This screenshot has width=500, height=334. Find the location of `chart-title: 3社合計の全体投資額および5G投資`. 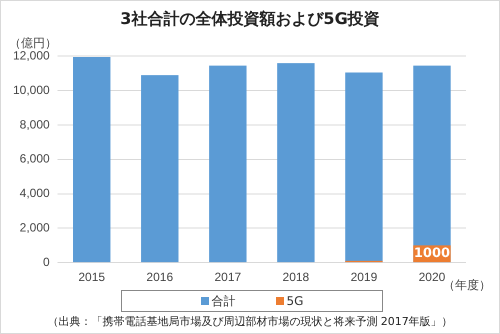

chart-title: 3社合計の全体投資額および5G投資 is located at coordinates (250, 19).